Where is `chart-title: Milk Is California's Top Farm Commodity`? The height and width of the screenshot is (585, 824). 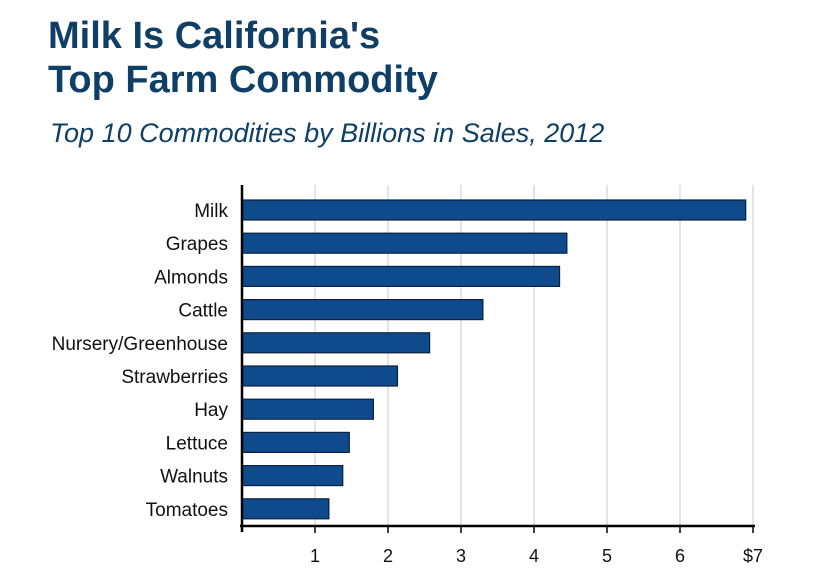
chart-title: Milk Is California's Top Farm Commodity is located at coordinates (243, 58).